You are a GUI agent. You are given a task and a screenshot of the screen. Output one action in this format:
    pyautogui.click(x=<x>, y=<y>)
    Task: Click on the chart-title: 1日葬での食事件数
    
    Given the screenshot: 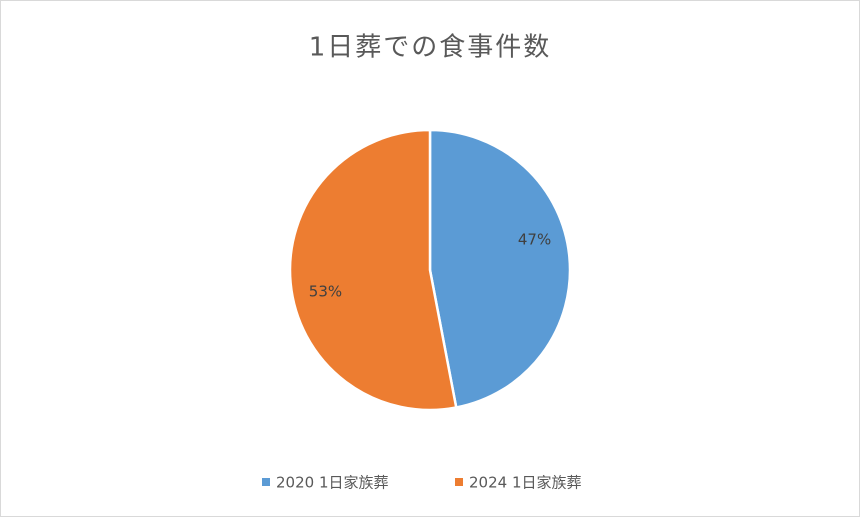 What is the action you would take?
    pyautogui.click(x=430, y=48)
    